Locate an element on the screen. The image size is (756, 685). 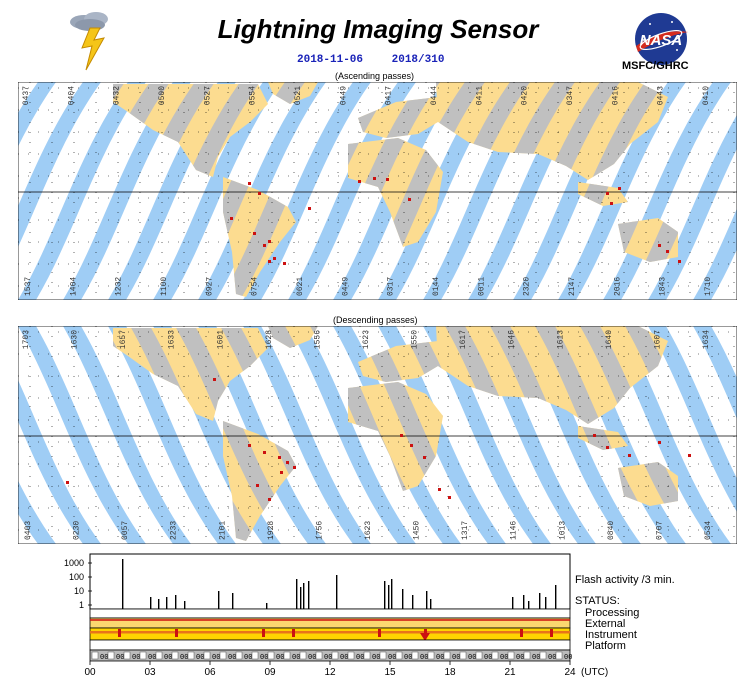
pass-time-bottom: 0011 is located at coordinates (481, 286).